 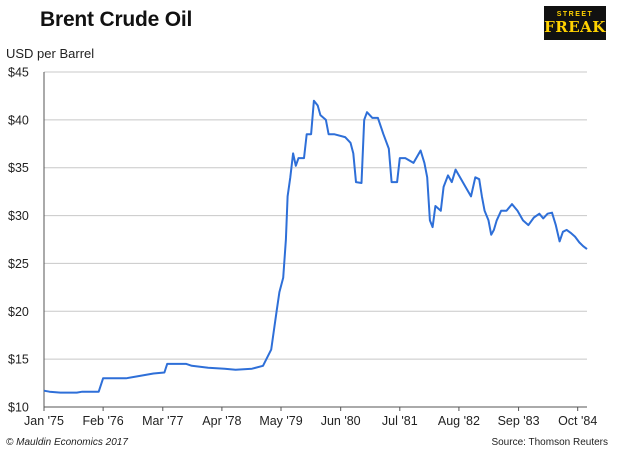 What do you see at coordinates (459, 421) in the screenshot?
I see `x-tick-label: Aug '82` at bounding box center [459, 421].